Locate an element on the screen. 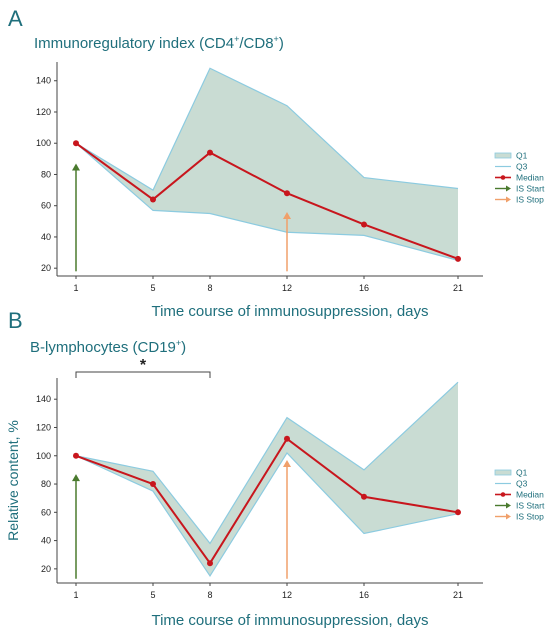  y-tick-label-a-120: 120 is located at coordinates (43, 112).